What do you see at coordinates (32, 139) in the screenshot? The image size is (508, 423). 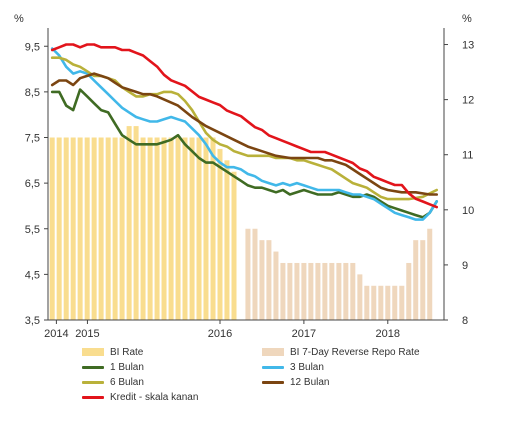 I see `left-tick-label: 7,5` at bounding box center [32, 139].